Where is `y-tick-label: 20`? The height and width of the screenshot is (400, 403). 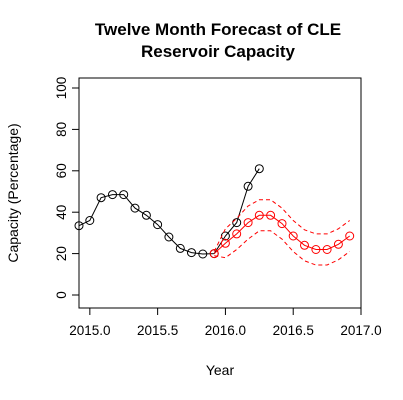
y-tick-label: 20 is located at coordinates (61, 253).